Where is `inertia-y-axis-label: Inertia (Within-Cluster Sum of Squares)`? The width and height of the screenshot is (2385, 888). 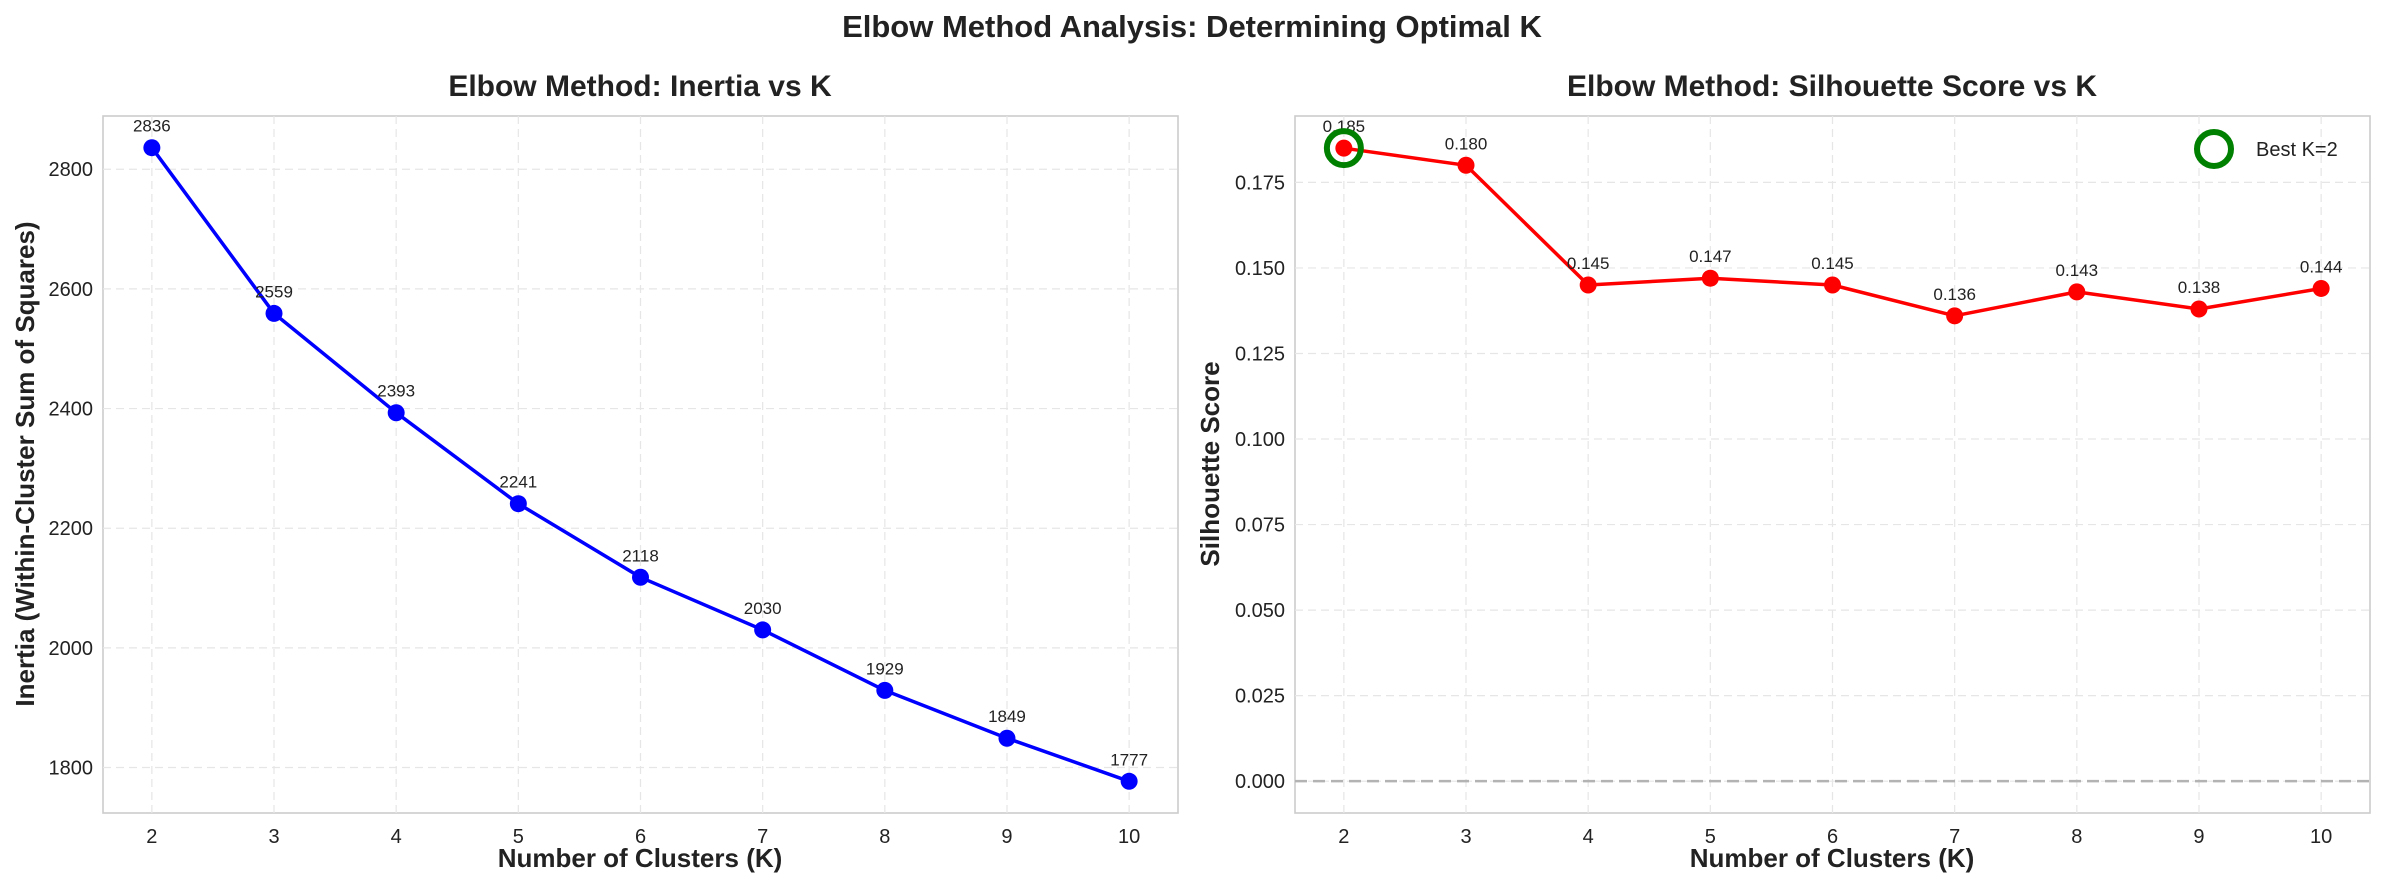
inertia-y-axis-label: Inertia (Within-Cluster Sum of Squares) is located at coordinates (25, 463).